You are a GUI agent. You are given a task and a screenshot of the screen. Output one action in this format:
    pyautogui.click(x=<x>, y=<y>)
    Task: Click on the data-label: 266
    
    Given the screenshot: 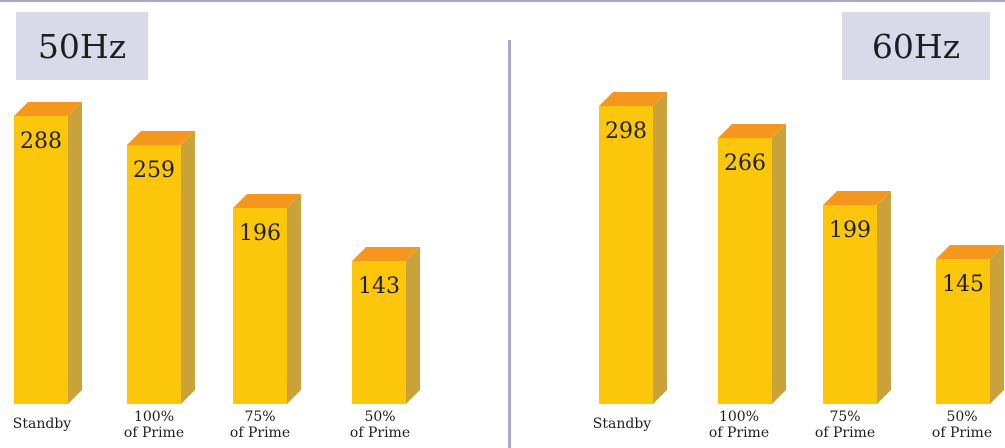 What is the action you would take?
    pyautogui.click(x=745, y=163)
    